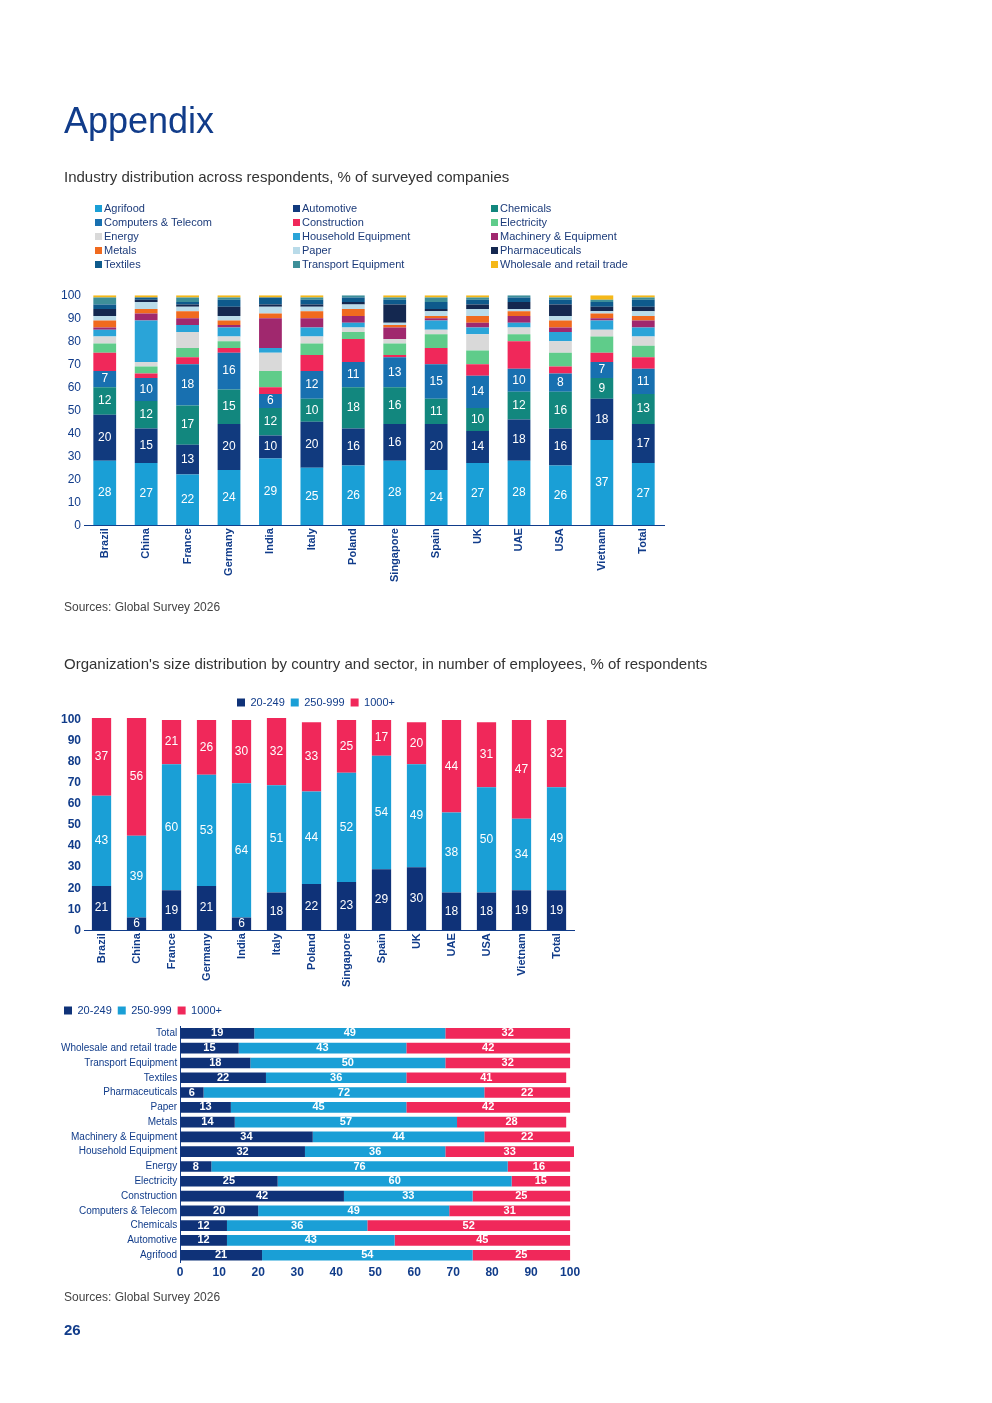 The image size is (992, 1403). What do you see at coordinates (240, 945) in the screenshot?
I see `x-tick-label: India` at bounding box center [240, 945].